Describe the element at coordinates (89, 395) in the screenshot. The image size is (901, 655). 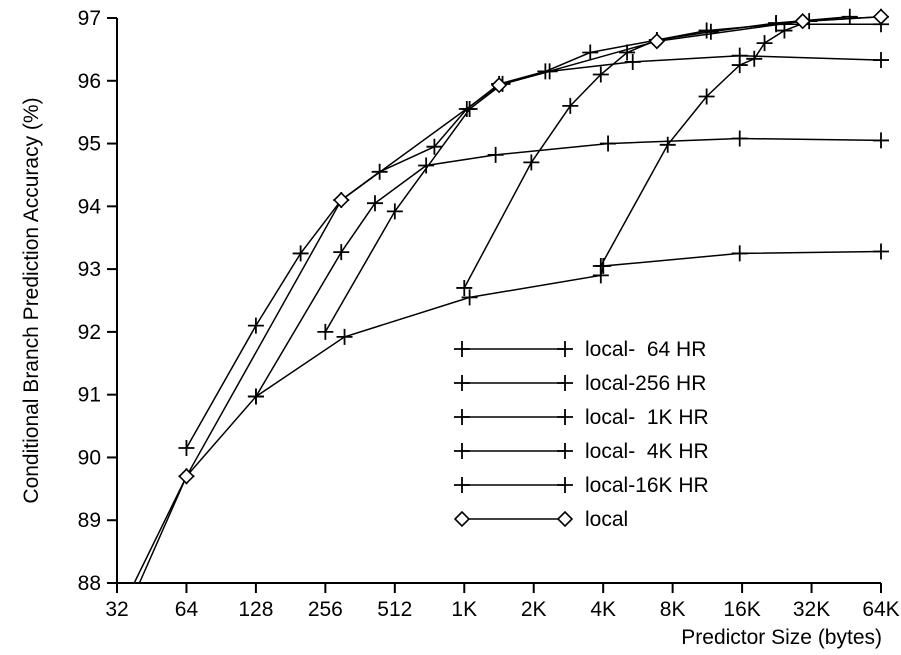
I see `y-tick-label-91: 91` at that location.